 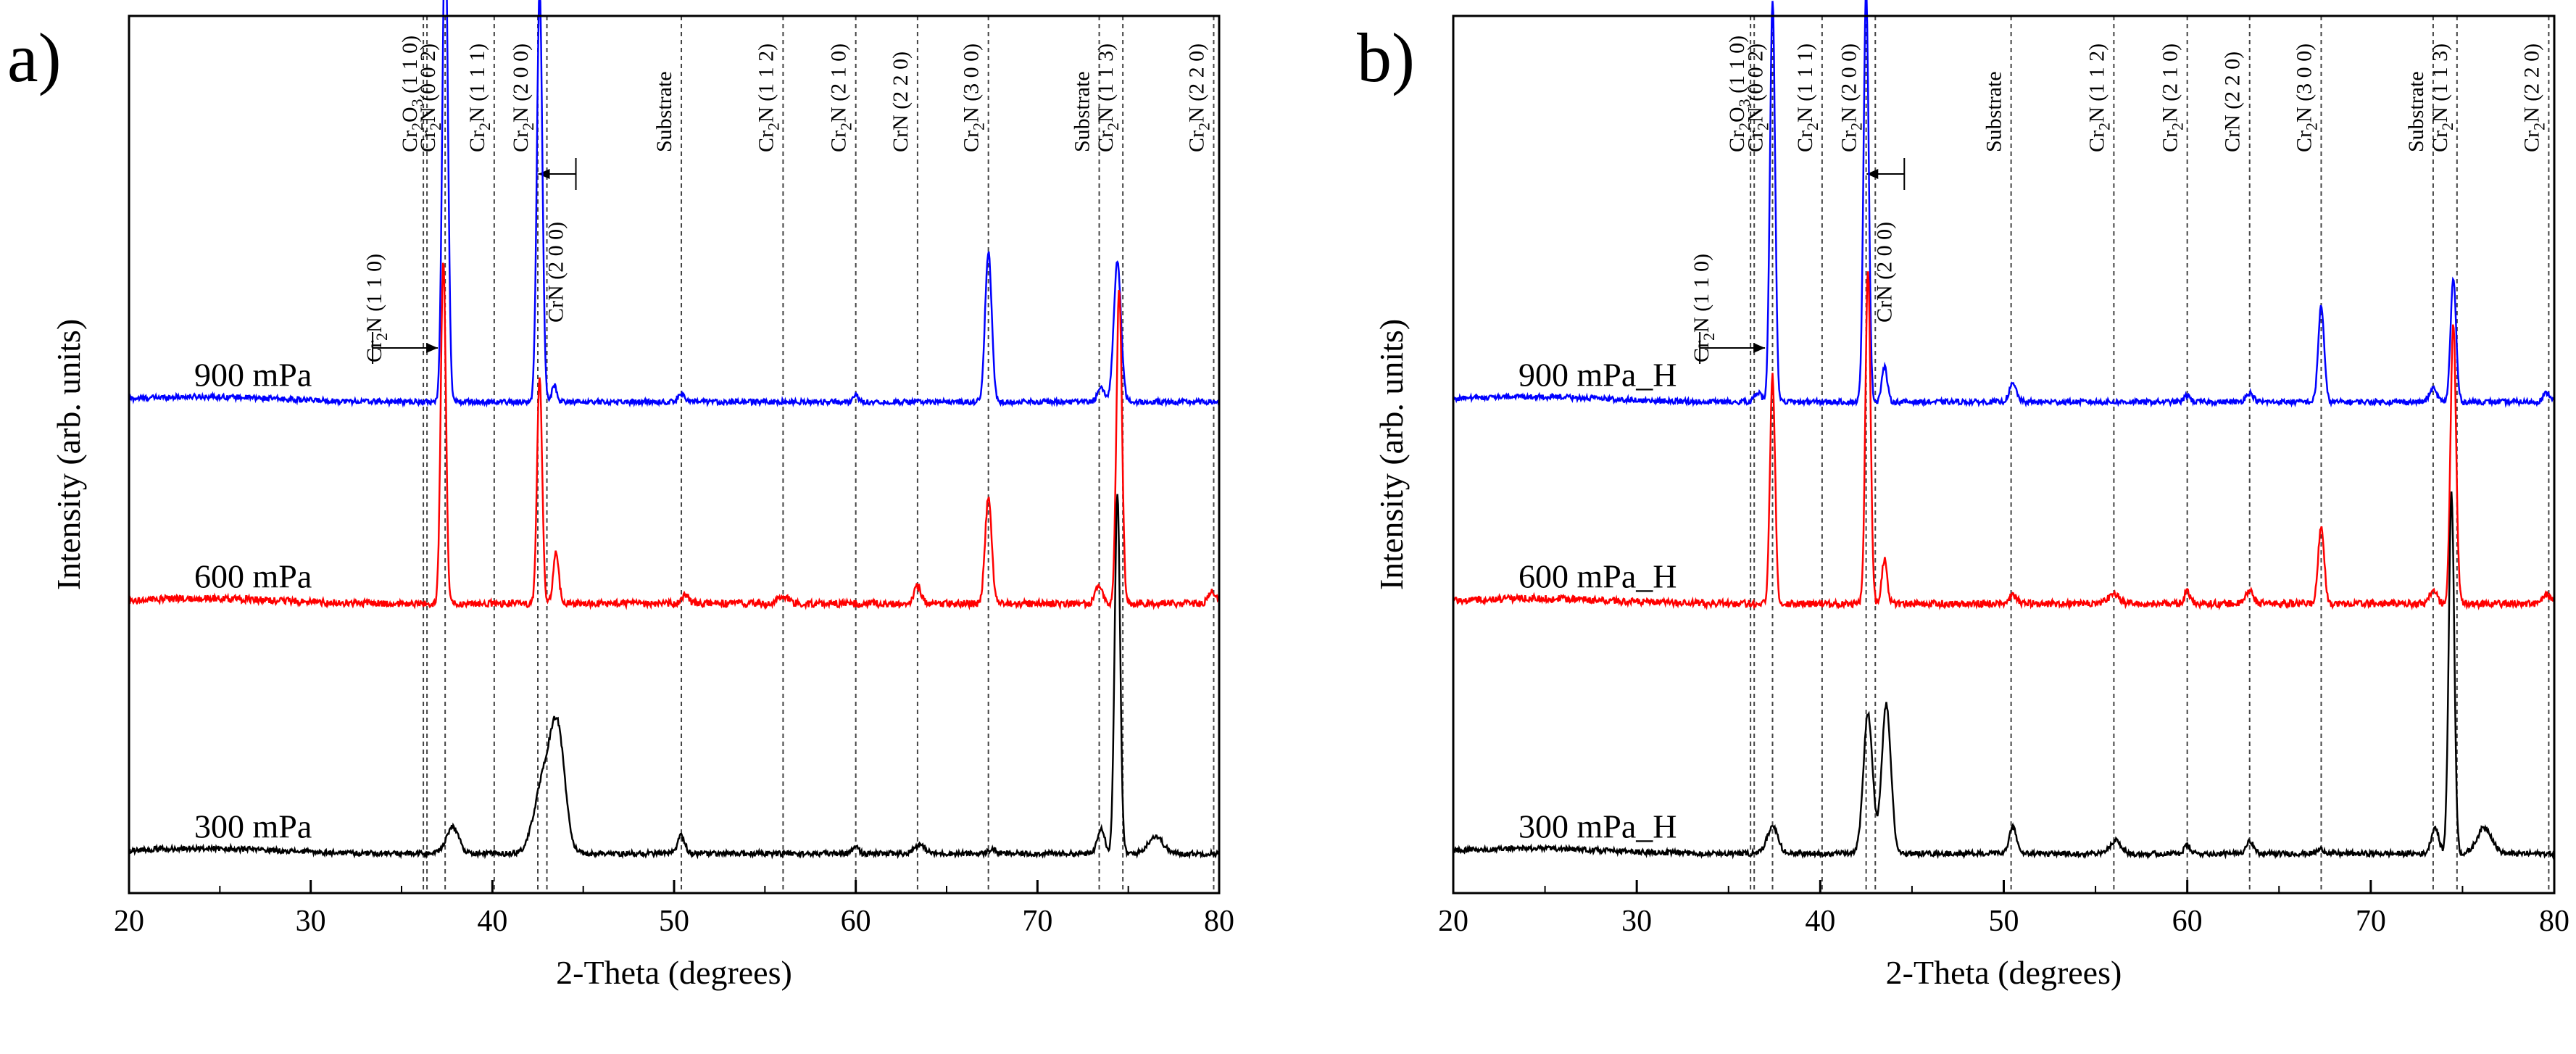 What do you see at coordinates (34, 57) in the screenshot?
I see `panel-letter: a)` at bounding box center [34, 57].